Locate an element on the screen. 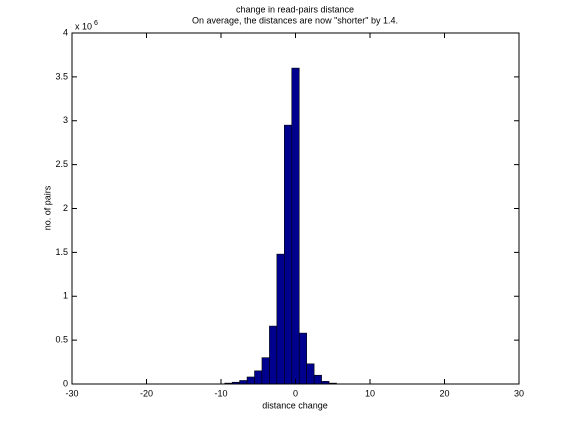  x-tick-label: 10 is located at coordinates (370, 393).